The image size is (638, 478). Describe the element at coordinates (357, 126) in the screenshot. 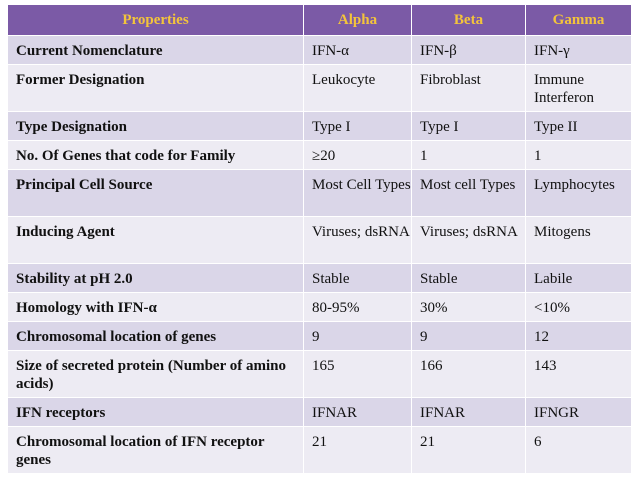

I see `alpha-cell: Type I` at that location.